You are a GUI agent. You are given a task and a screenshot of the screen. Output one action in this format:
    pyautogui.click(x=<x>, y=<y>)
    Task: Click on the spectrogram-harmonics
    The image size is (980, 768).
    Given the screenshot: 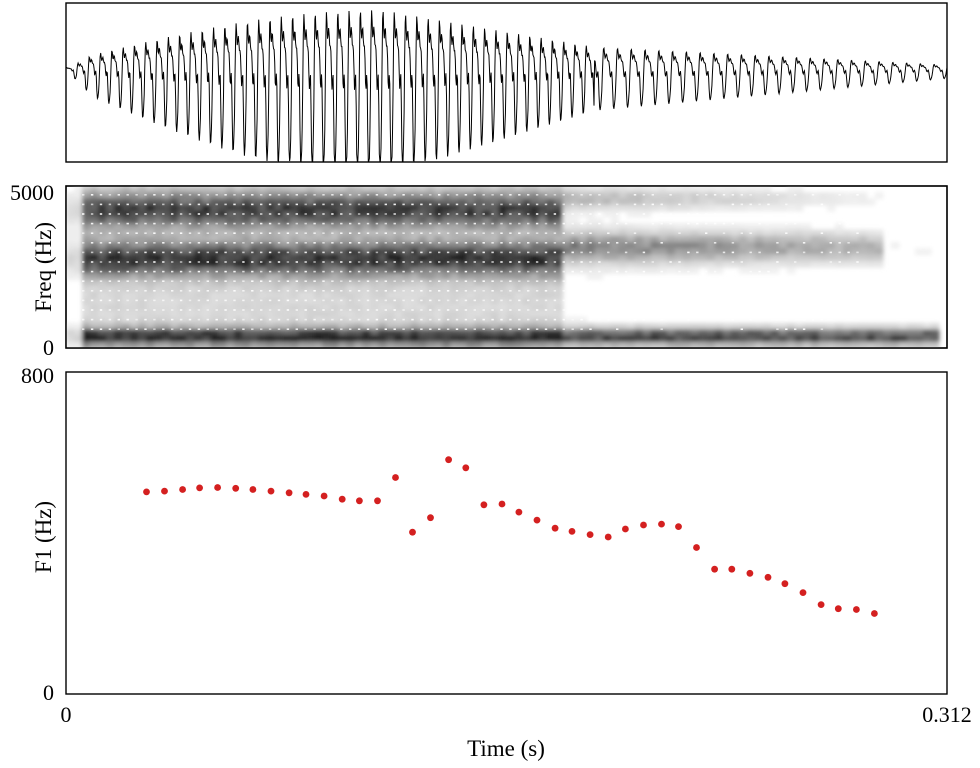 What is the action you would take?
    pyautogui.click(x=470, y=262)
    